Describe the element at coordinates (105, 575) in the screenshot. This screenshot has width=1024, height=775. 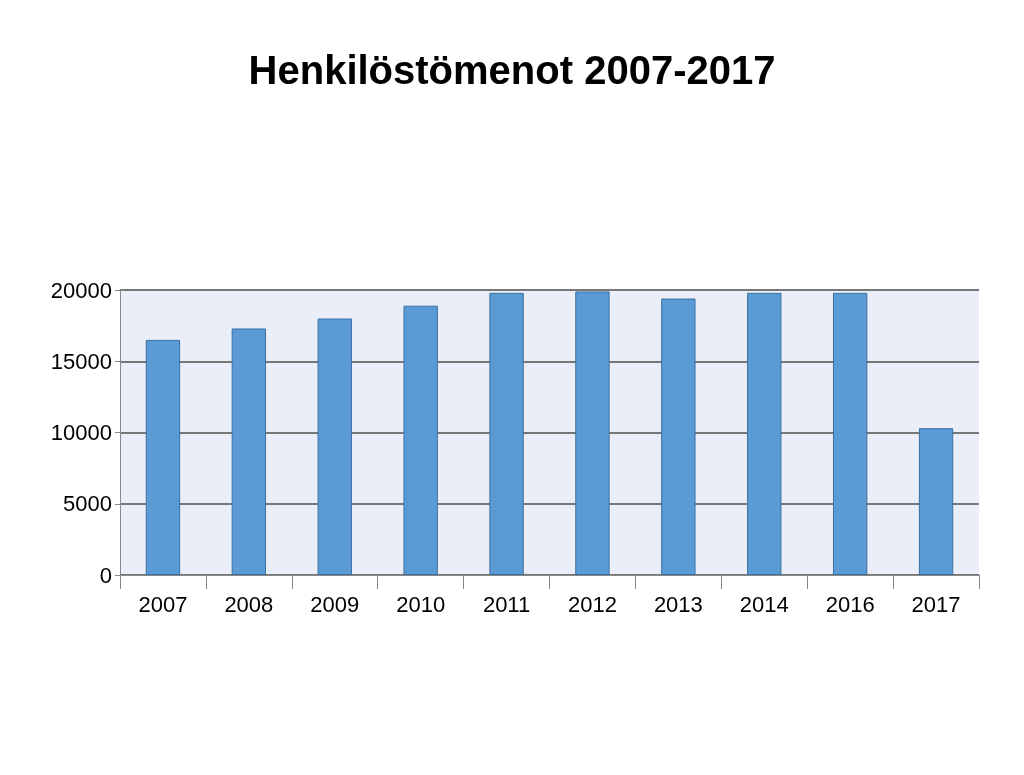
I see `y-tick-label: 0` at that location.